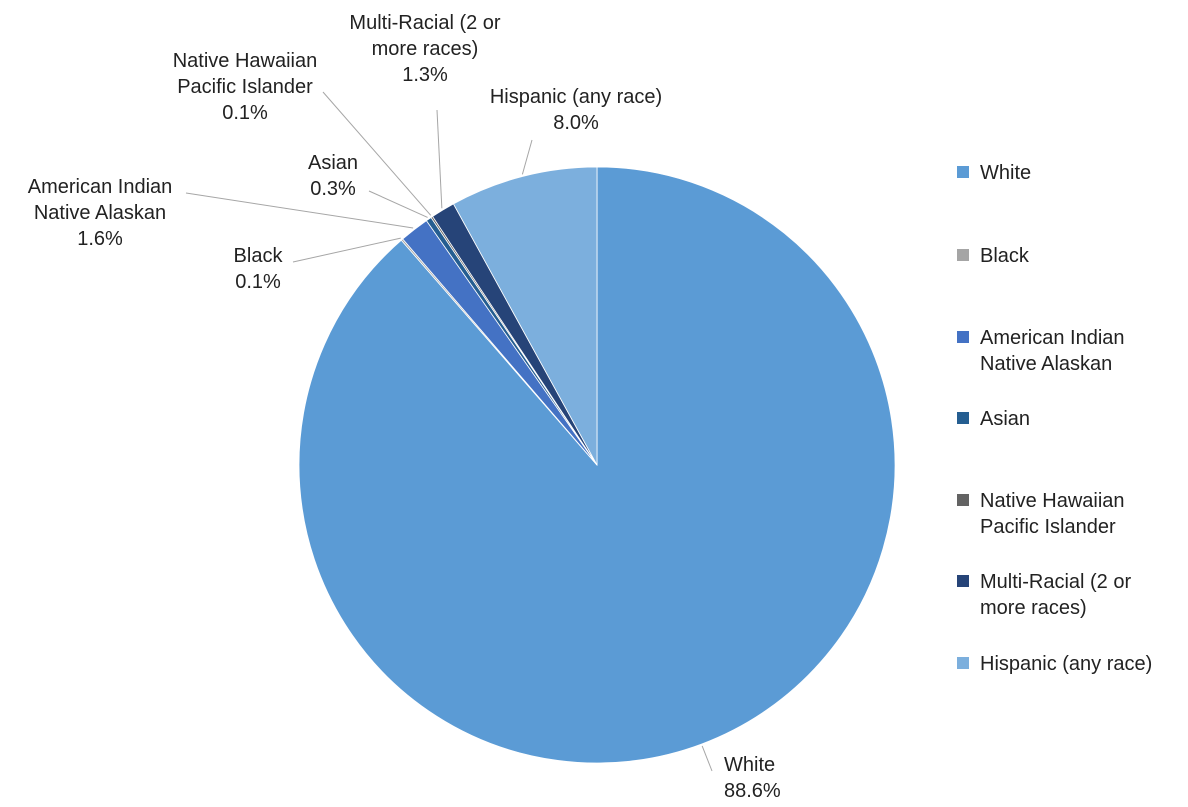 Image resolution: width=1188 pixels, height=807 pixels. Describe the element at coordinates (377, 153) in the screenshot. I see `leader-line-native-hawaiian-pacific-islander` at that location.